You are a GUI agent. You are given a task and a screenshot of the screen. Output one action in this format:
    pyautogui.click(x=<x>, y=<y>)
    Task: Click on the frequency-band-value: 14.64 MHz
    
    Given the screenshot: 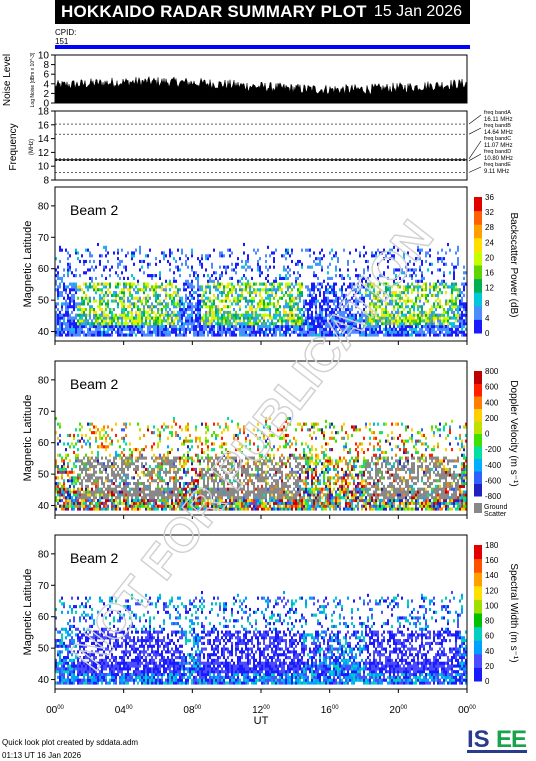 What is the action you would take?
    pyautogui.click(x=498, y=133)
    